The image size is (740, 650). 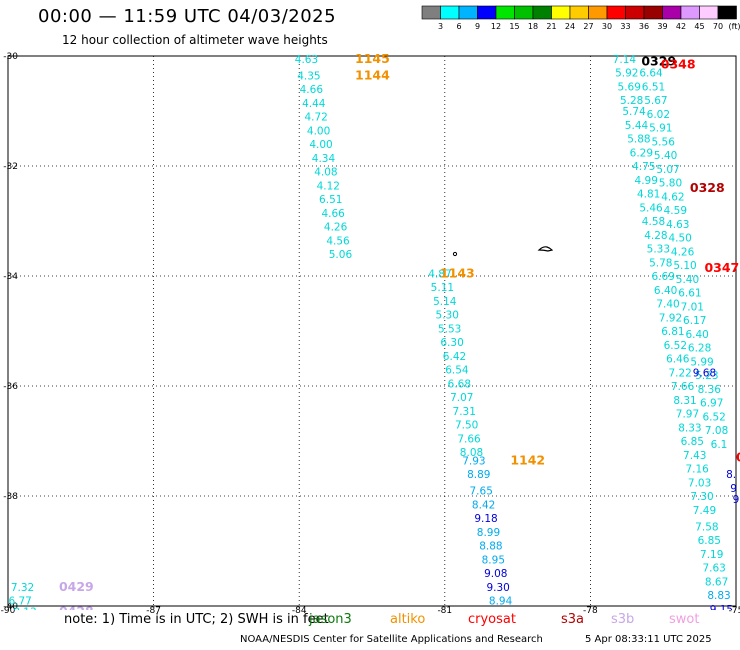 What do you see at coordinates (716, 431) in the screenshot?
I see `swh-value-label: 7.08` at bounding box center [716, 431].